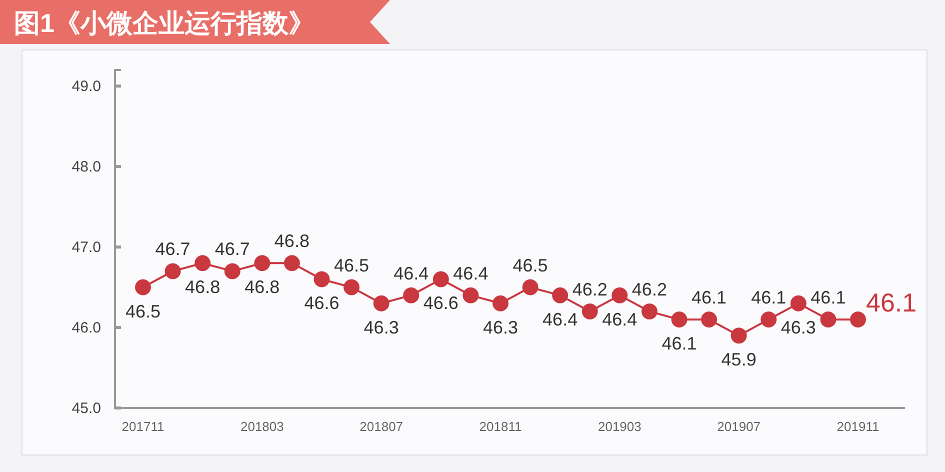 The width and height of the screenshot is (945, 472). What do you see at coordinates (86, 86) in the screenshot?
I see `y-tick-label: 49.0` at bounding box center [86, 86].